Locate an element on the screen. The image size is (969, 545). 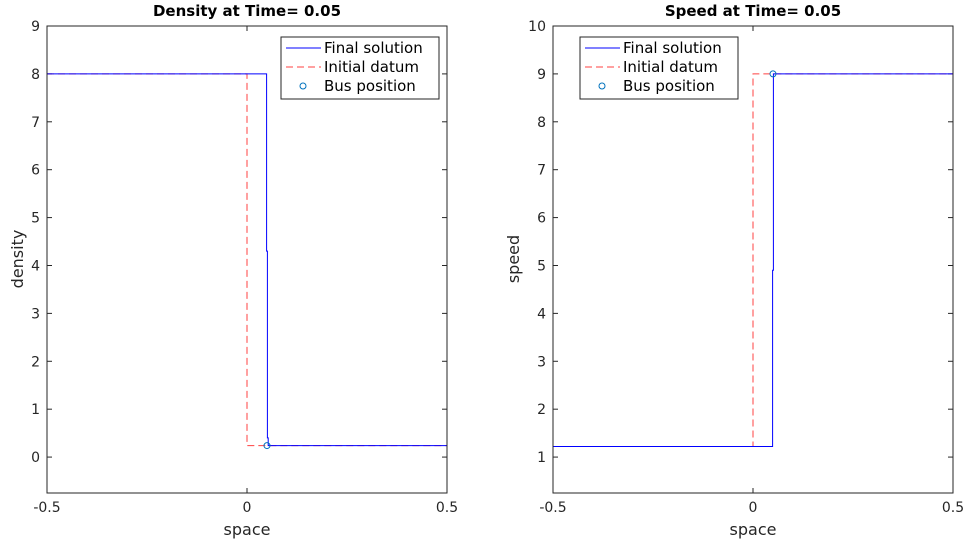
speed-legend-swatch-bus-position is located at coordinates (602, 86).